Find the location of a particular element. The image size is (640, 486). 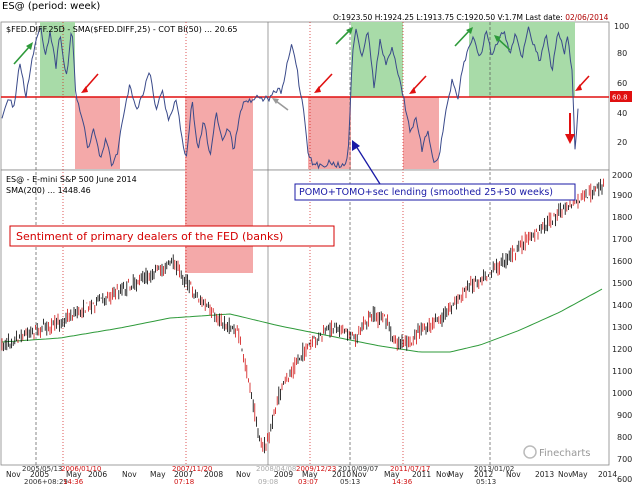

finecharts-logo: Finecharts is located at coordinates (557, 452).